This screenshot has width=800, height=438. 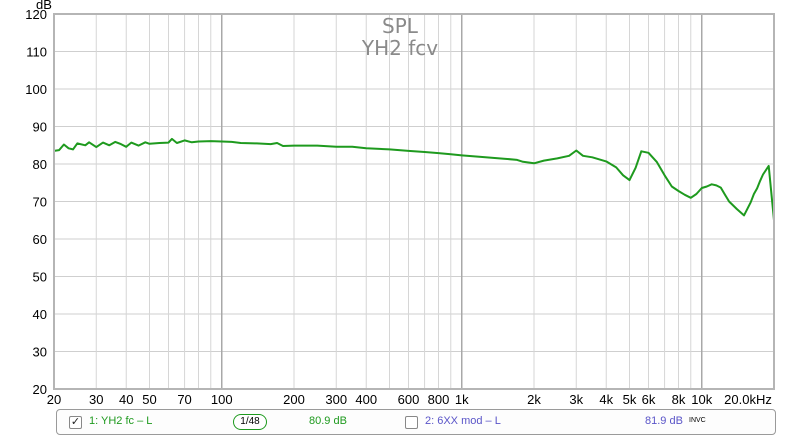 What do you see at coordinates (328, 421) in the screenshot?
I see `series1-value: 80.9 dB` at bounding box center [328, 421].